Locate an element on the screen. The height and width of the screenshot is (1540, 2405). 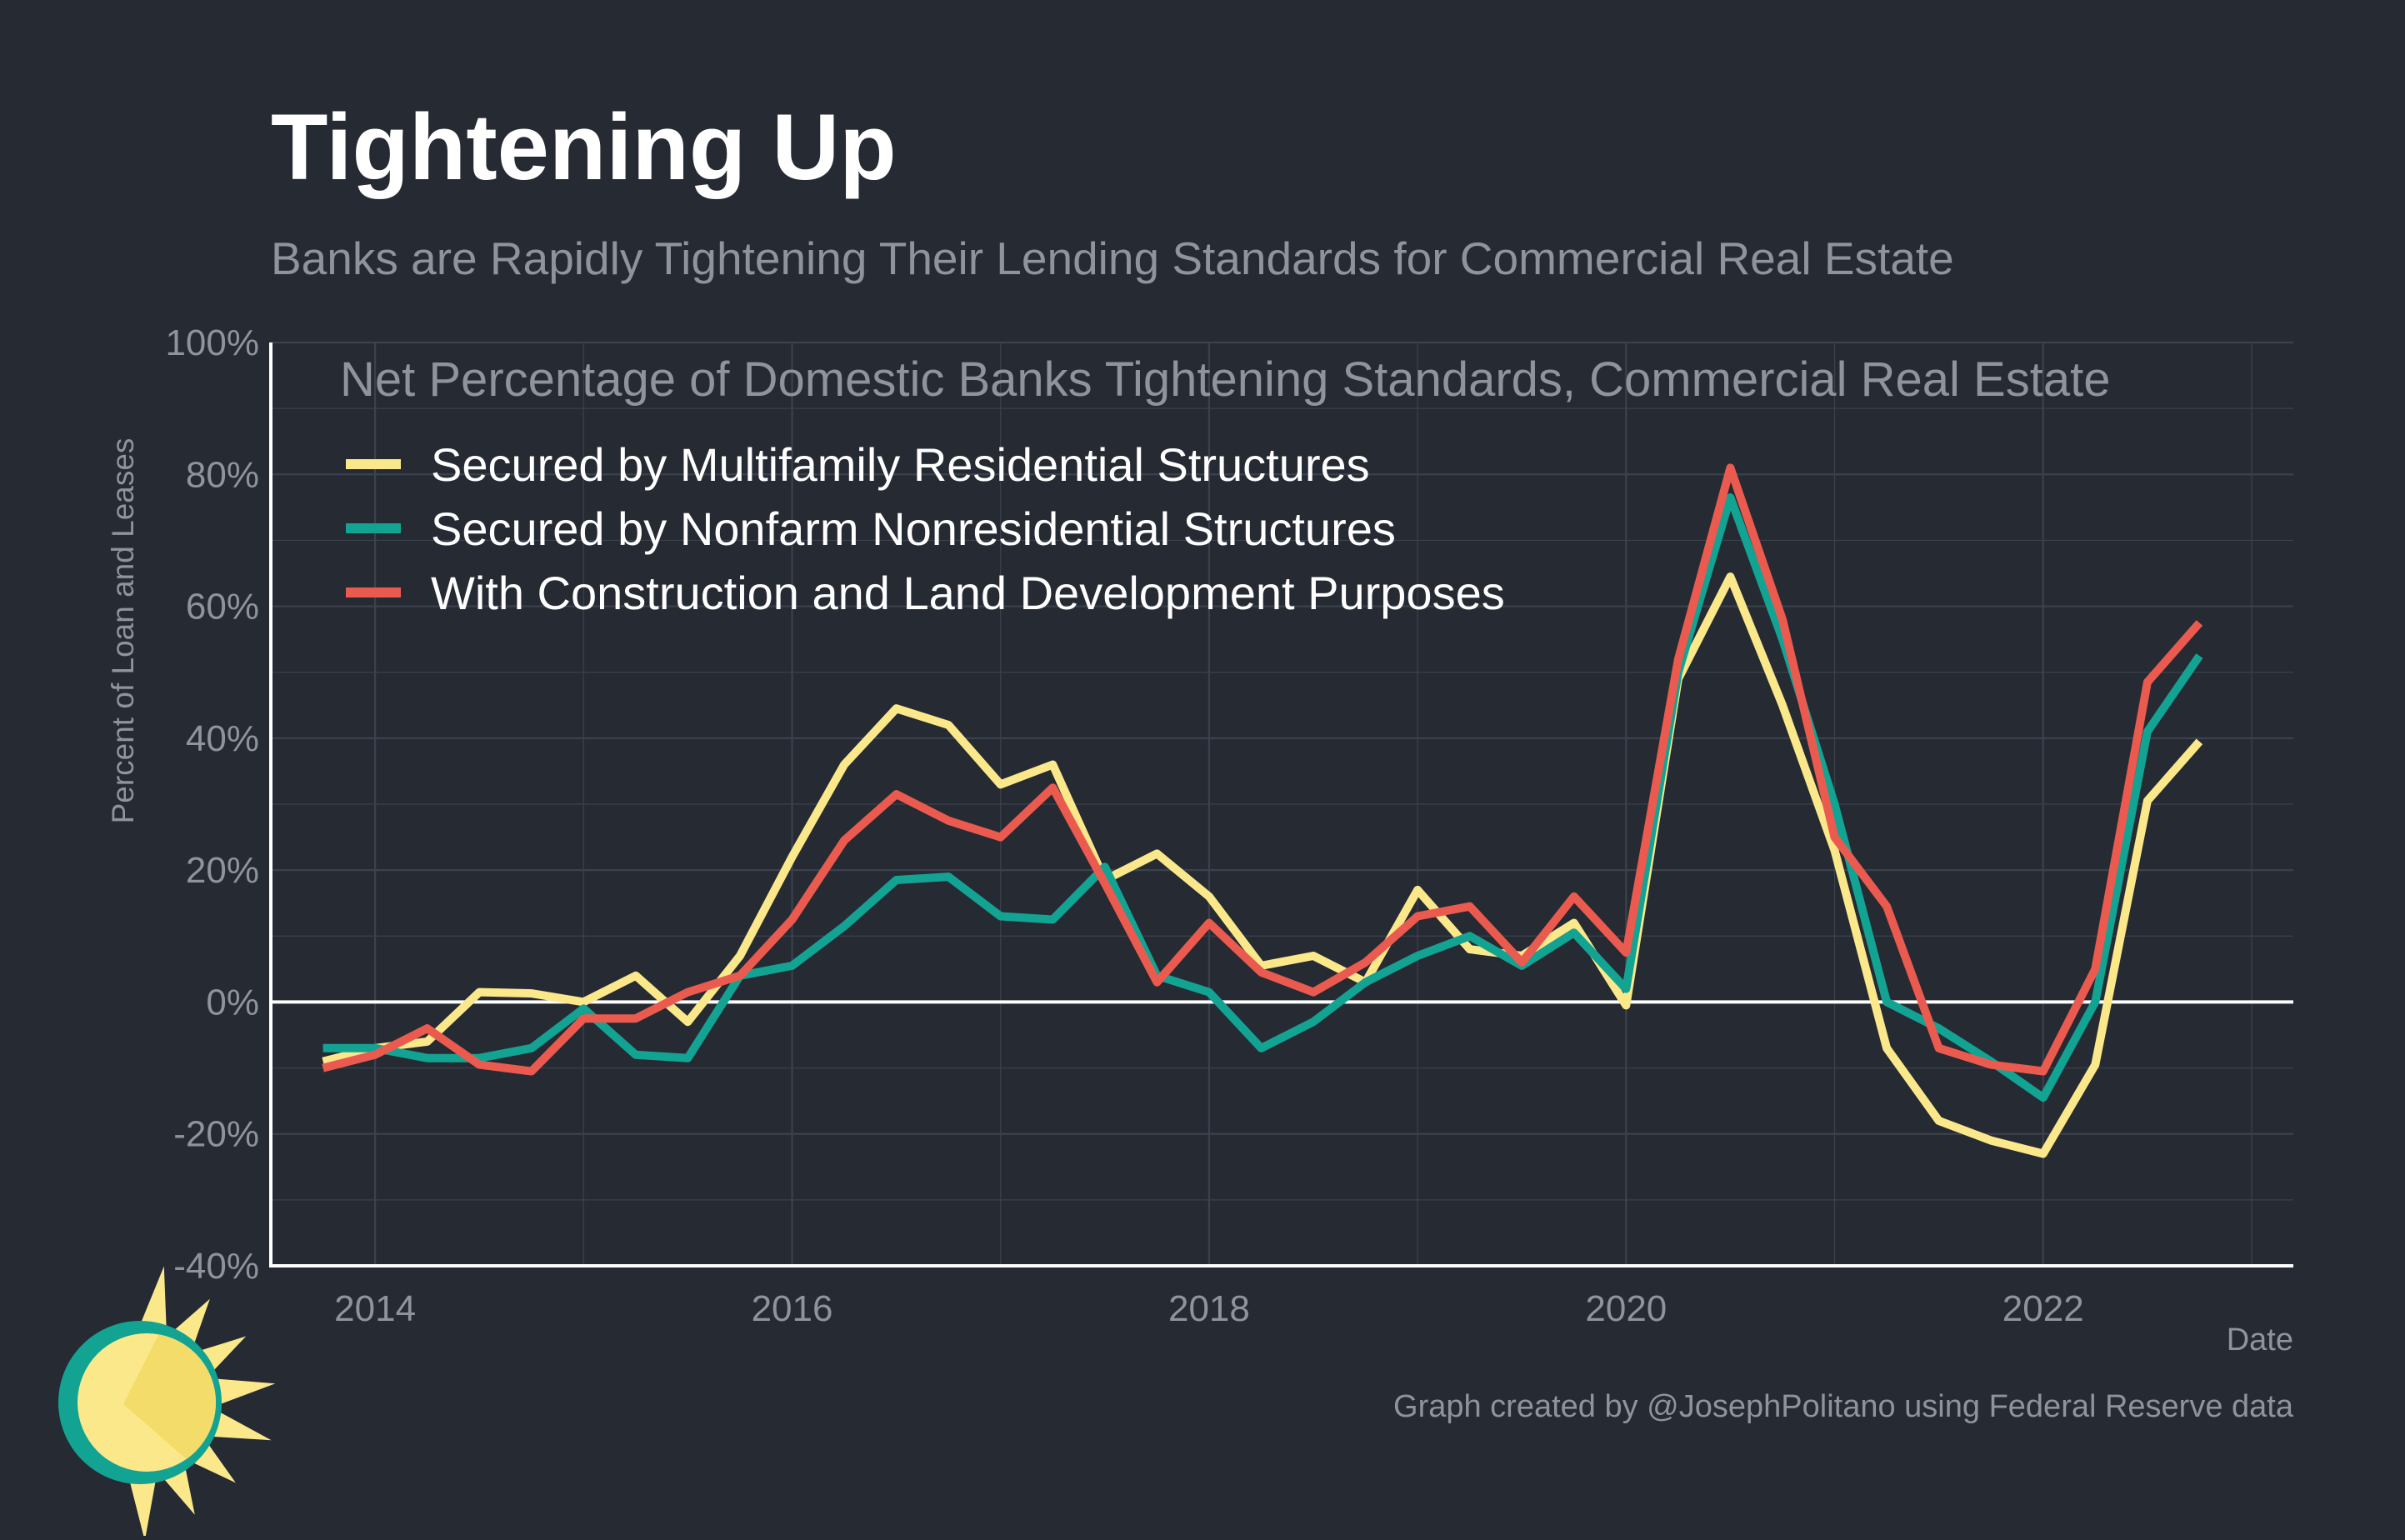
sun-shade is located at coordinates (169, 1396).